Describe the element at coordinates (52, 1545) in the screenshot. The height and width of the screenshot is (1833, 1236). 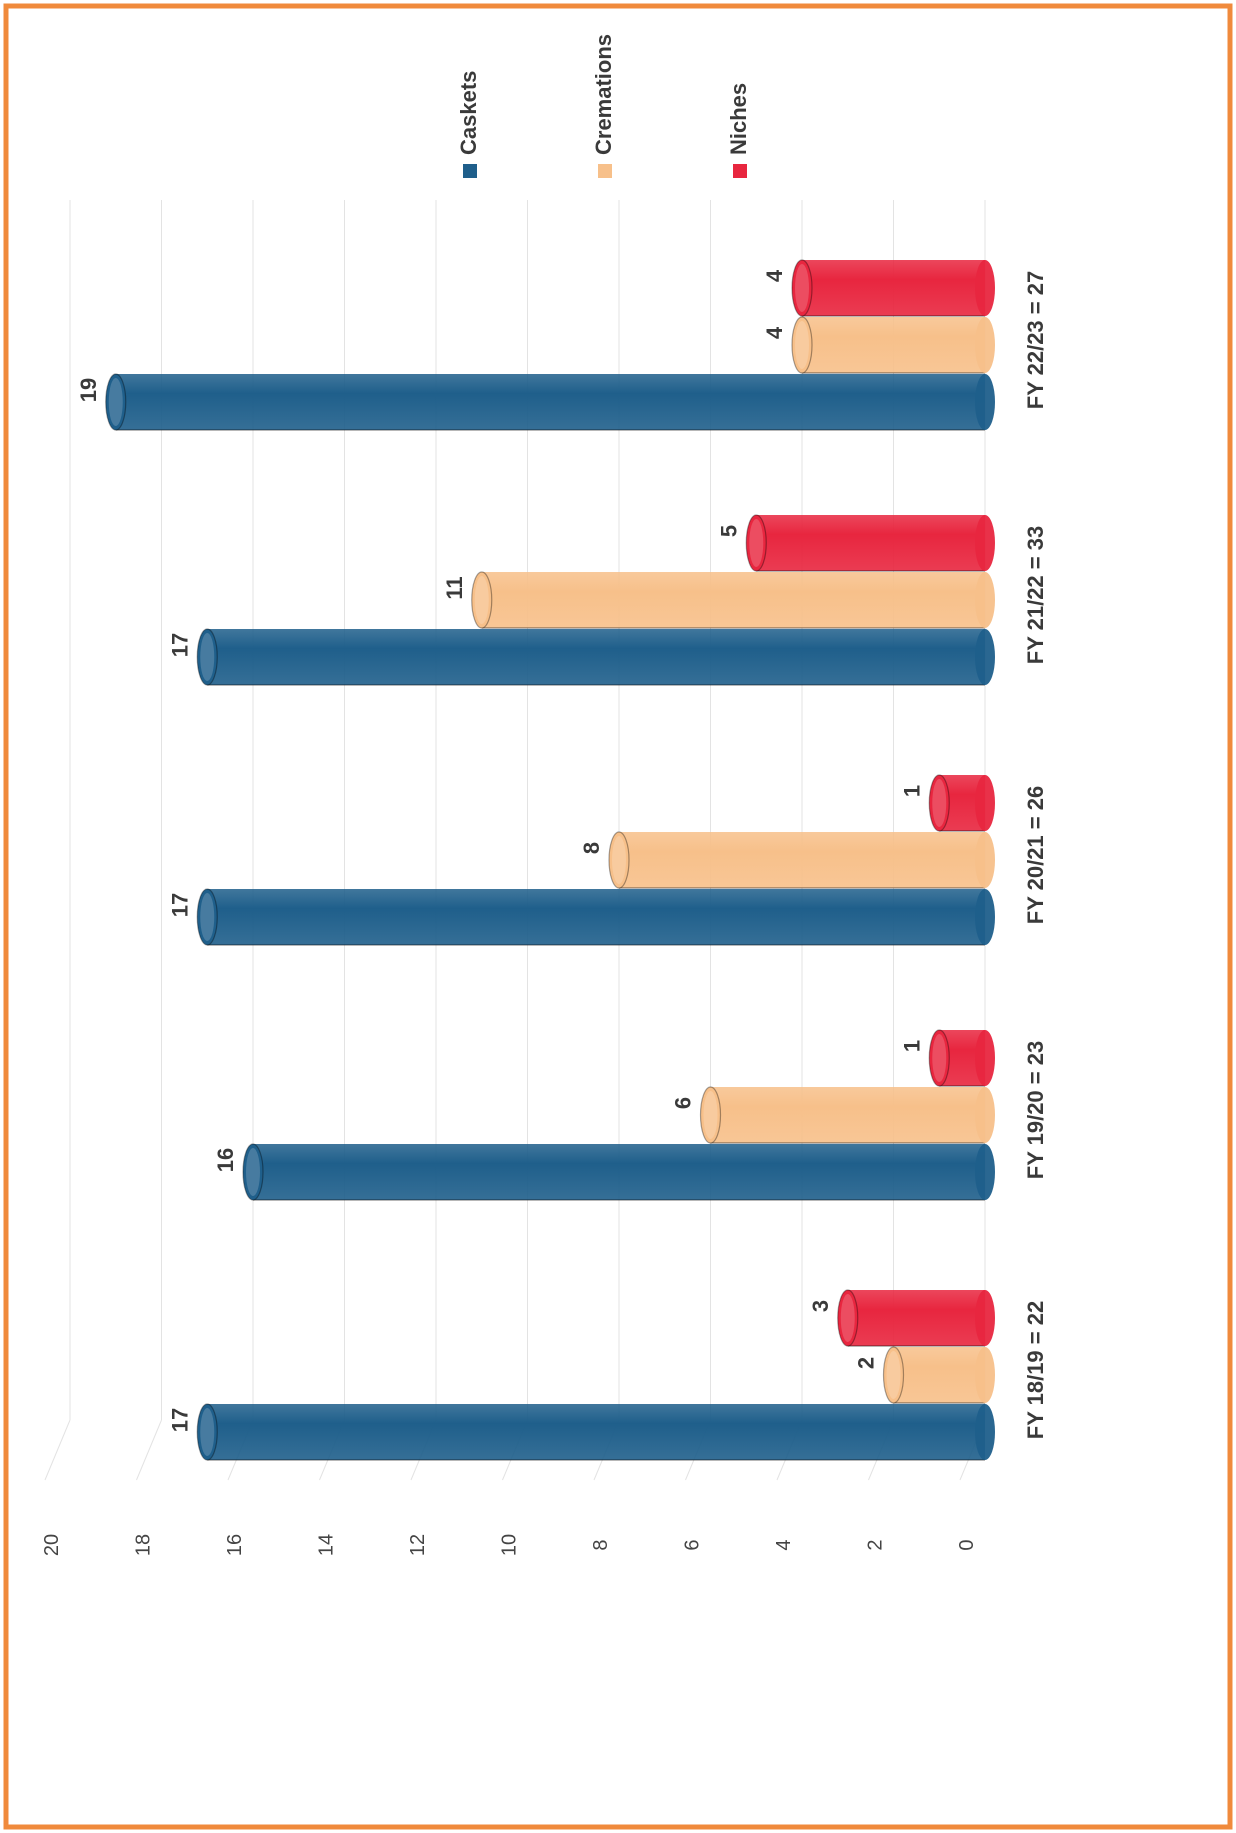
I see `value-tick-20: 20` at that location.